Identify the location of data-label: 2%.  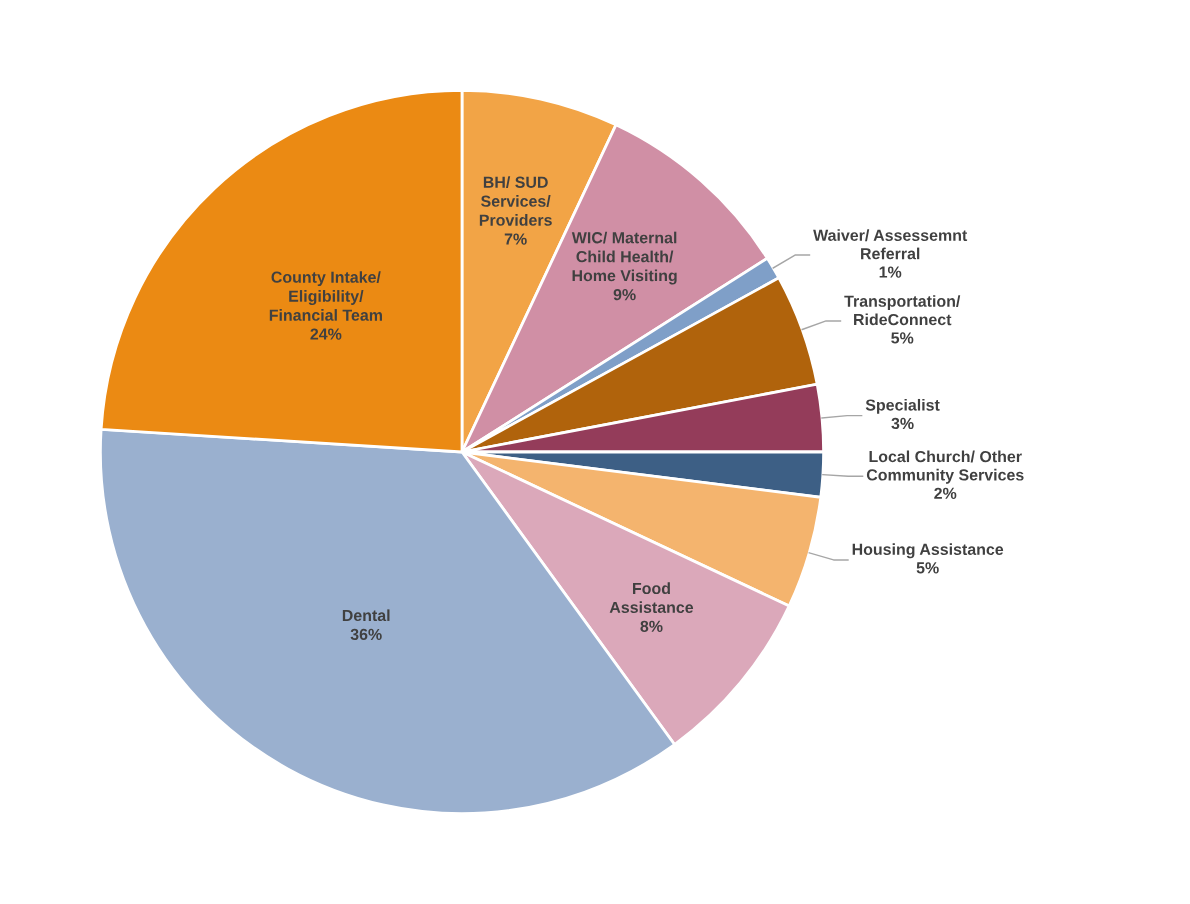
(945, 493).